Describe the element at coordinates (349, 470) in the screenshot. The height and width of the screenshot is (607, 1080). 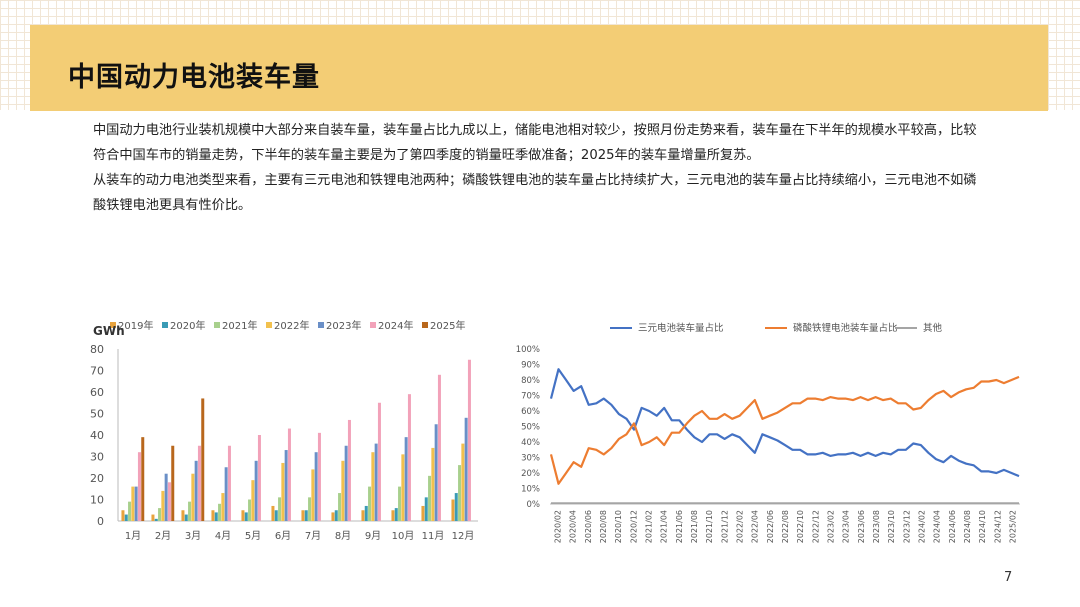
I see `bar-2024年-8月` at that location.